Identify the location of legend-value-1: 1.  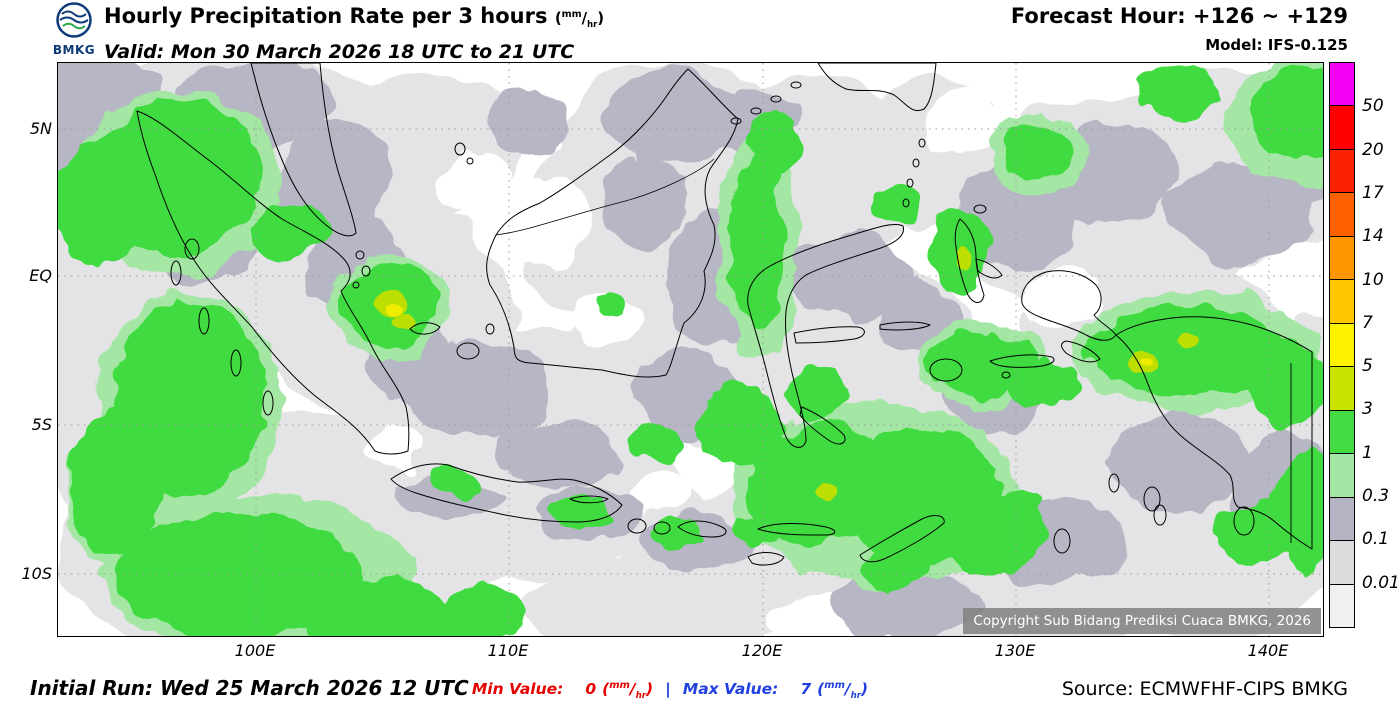
(1367, 453).